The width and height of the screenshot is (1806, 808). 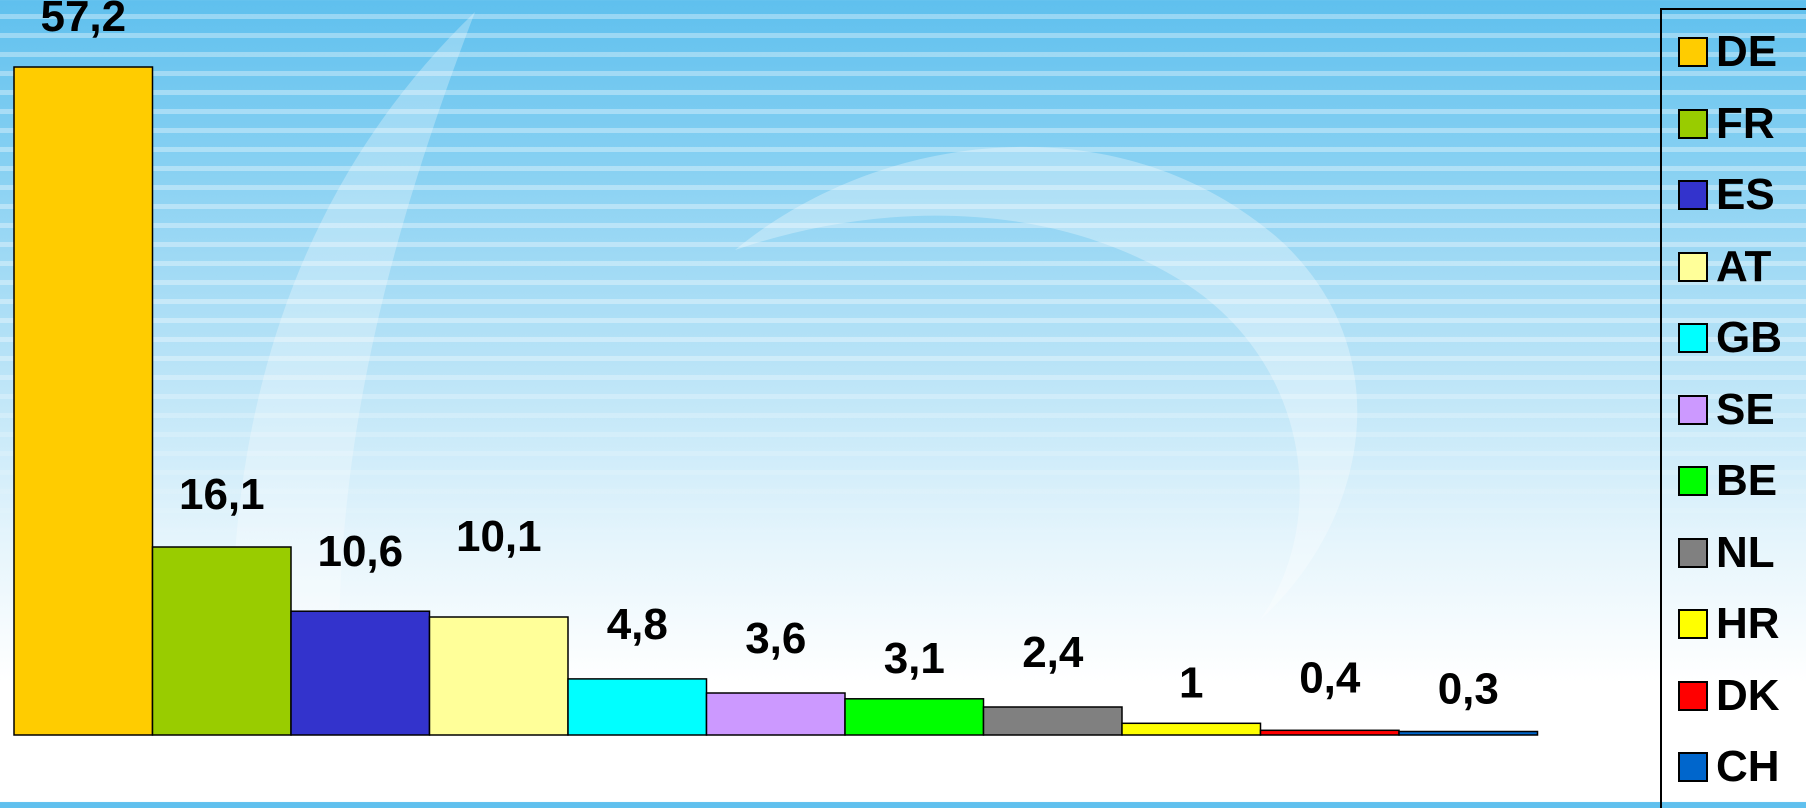 What do you see at coordinates (1747, 480) in the screenshot?
I see `legend-label: BE` at bounding box center [1747, 480].